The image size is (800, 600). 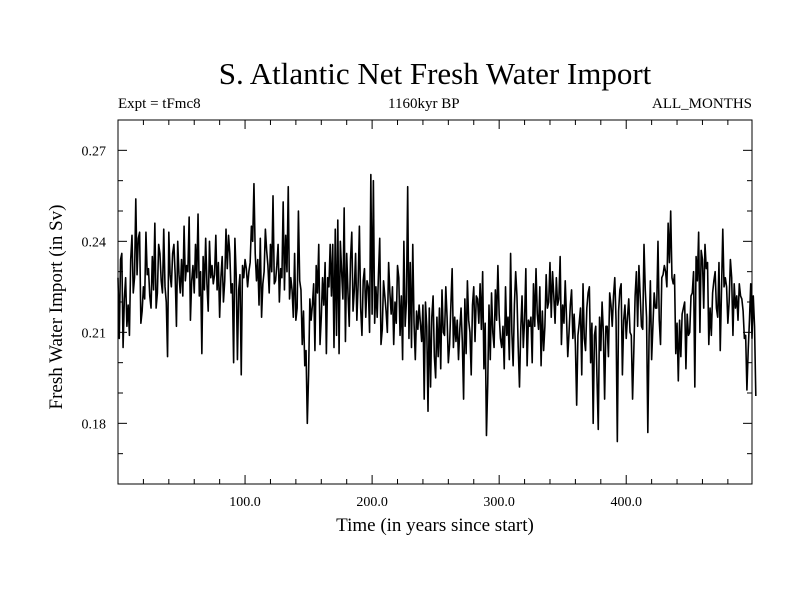 I want to click on x-tick-label: 300.0, so click(x=499, y=502).